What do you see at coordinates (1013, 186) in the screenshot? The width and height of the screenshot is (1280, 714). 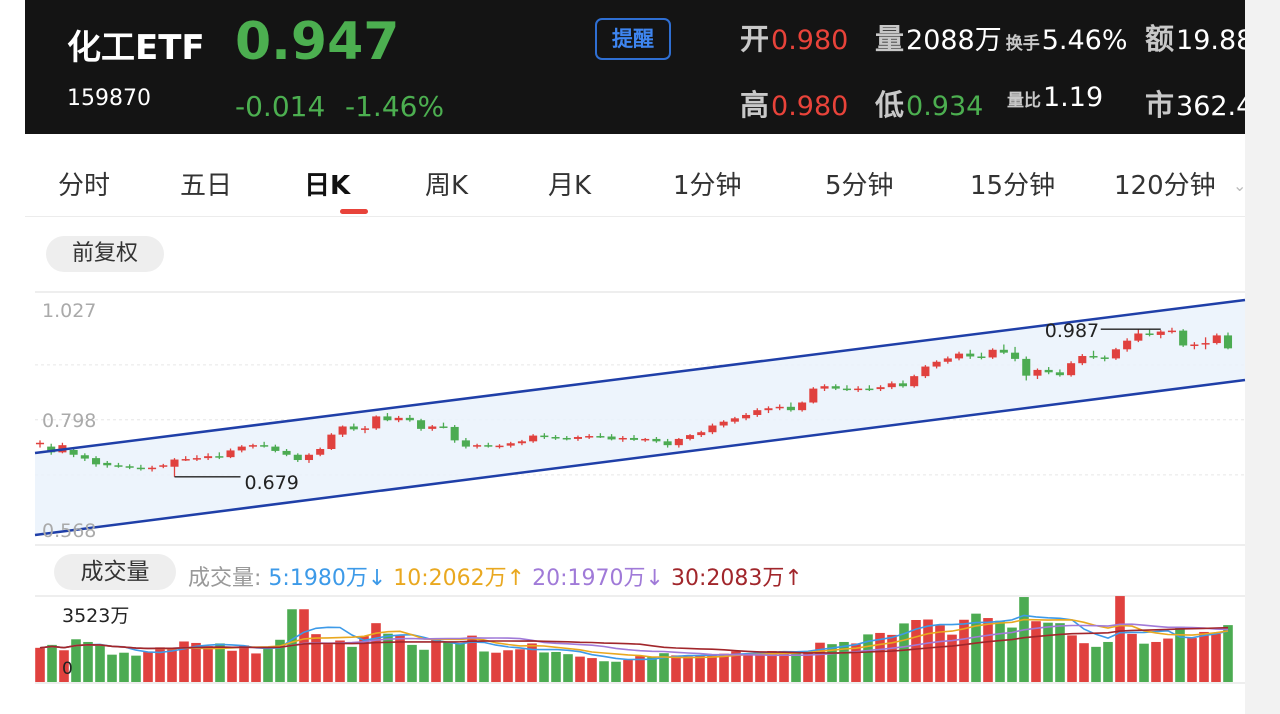 I see `tab-15min: 15分钟` at bounding box center [1013, 186].